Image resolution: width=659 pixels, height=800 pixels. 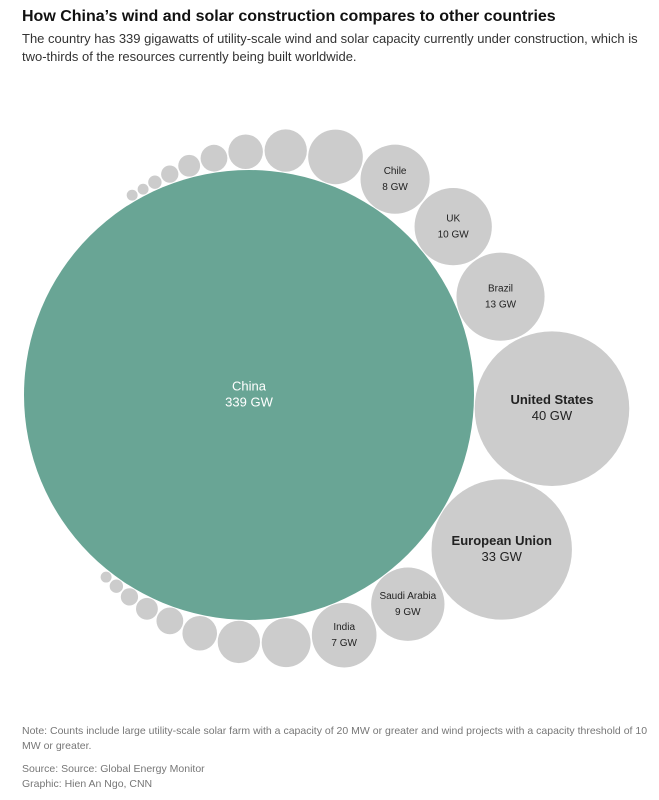 What do you see at coordinates (249, 385) in the screenshot?
I see `bubble-label: China` at bounding box center [249, 385].